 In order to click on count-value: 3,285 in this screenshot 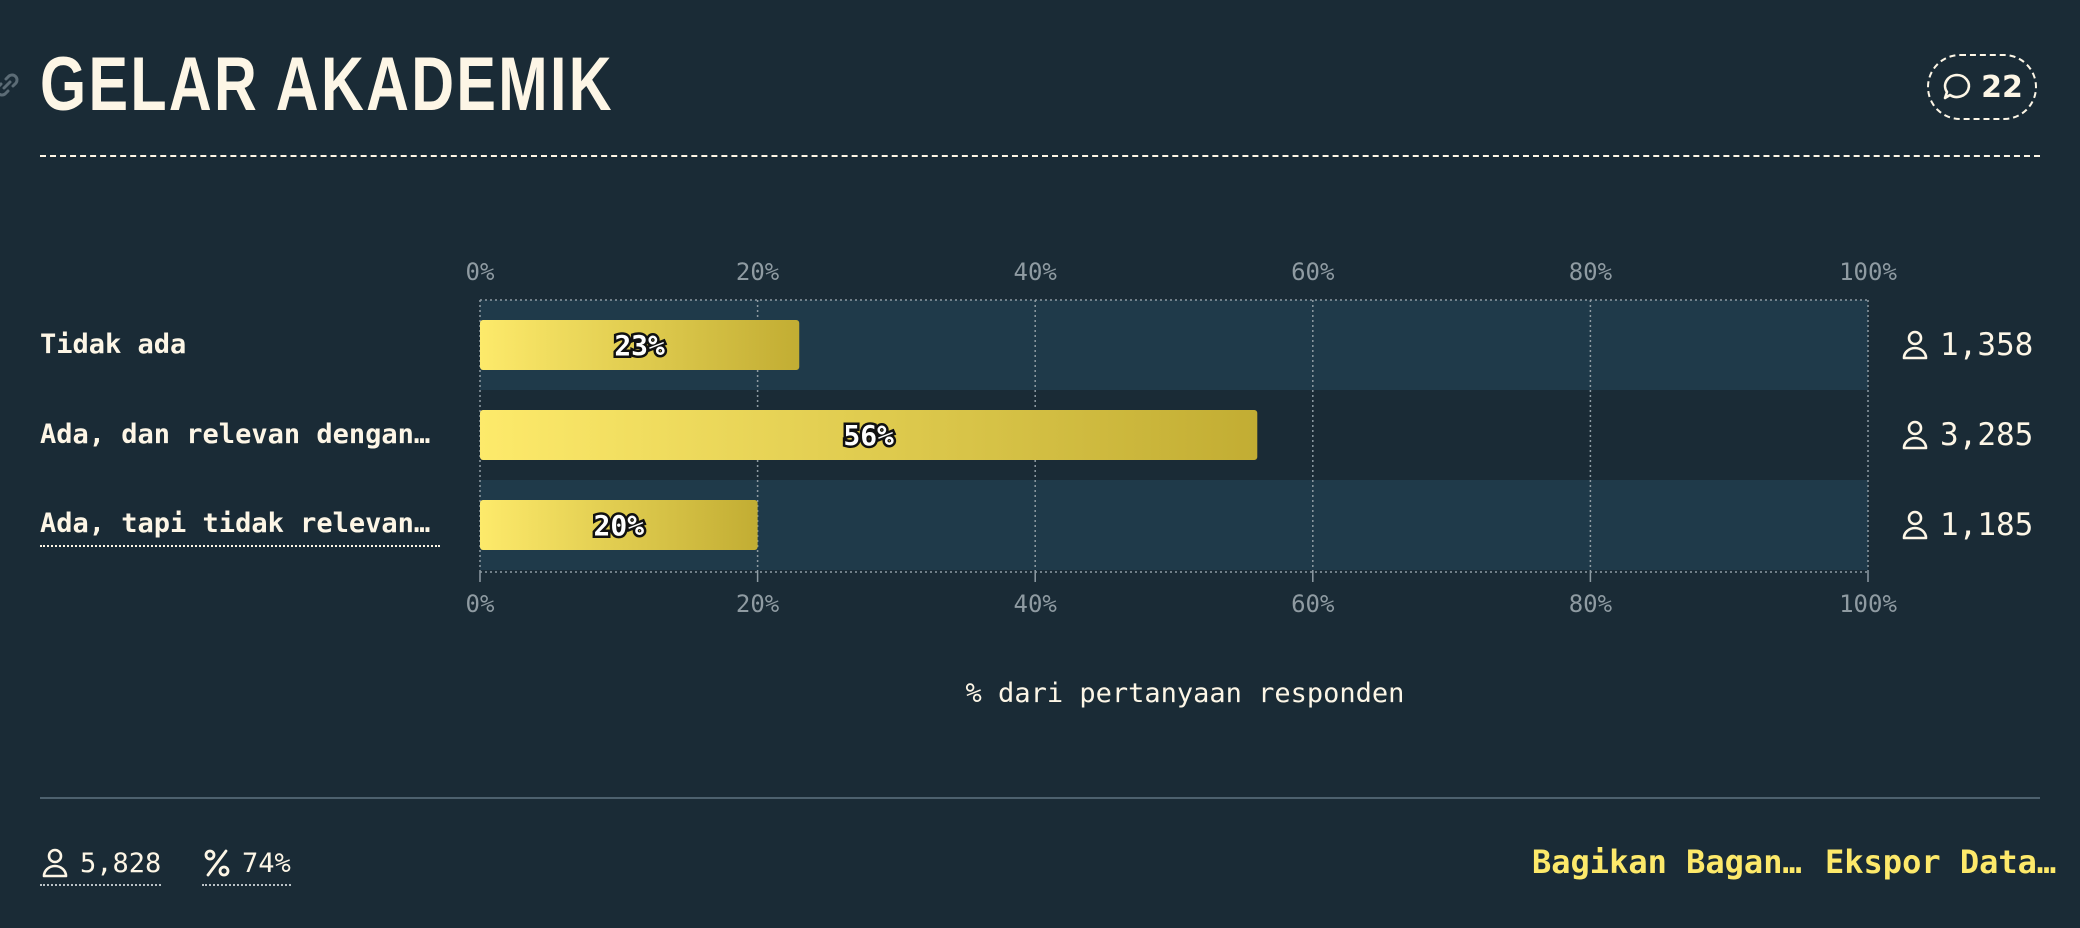, I will do `click(1987, 435)`.